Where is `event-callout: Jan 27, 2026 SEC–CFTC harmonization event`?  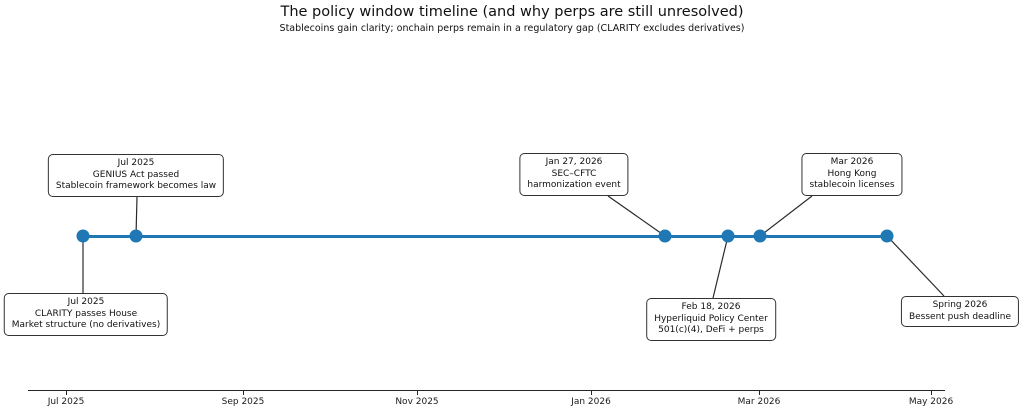
event-callout: Jan 27, 2026 SEC–CFTC harmonization event is located at coordinates (574, 174).